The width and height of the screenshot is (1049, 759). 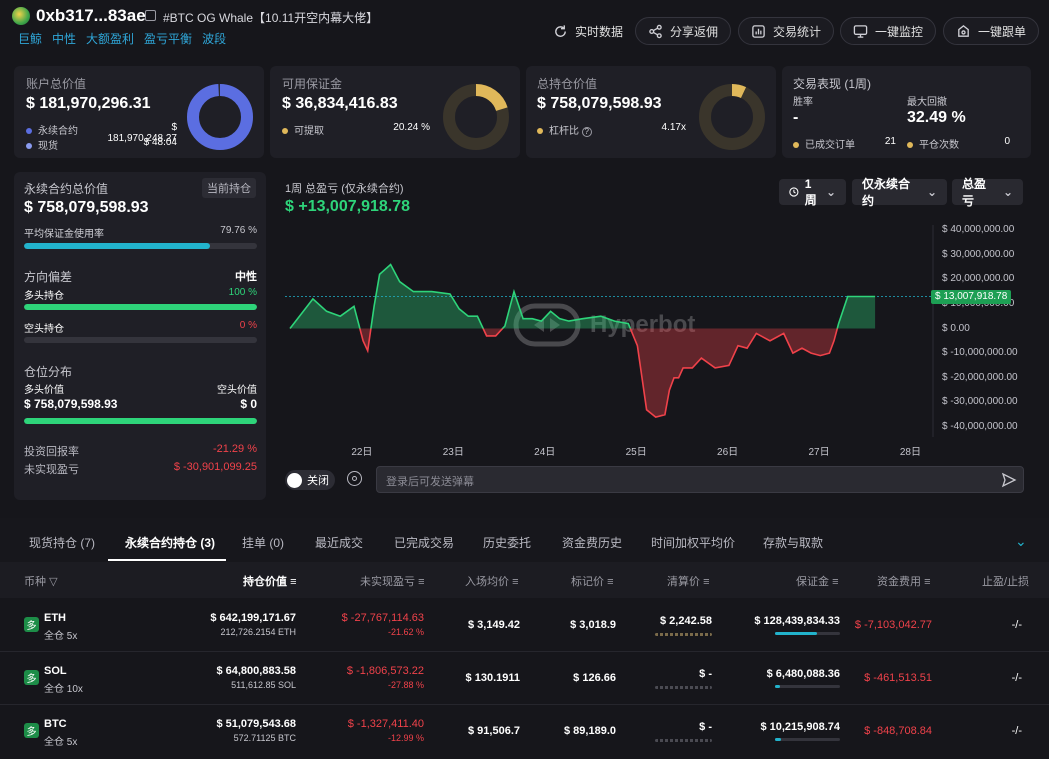 What do you see at coordinates (29, 146) in the screenshot?
I see `spot-dot` at bounding box center [29, 146].